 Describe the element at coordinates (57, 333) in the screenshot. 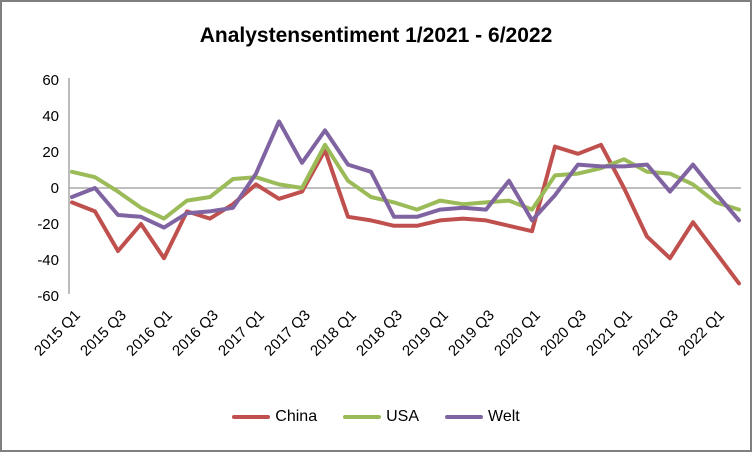

I see `x-tick-label: 2015 Q1` at that location.